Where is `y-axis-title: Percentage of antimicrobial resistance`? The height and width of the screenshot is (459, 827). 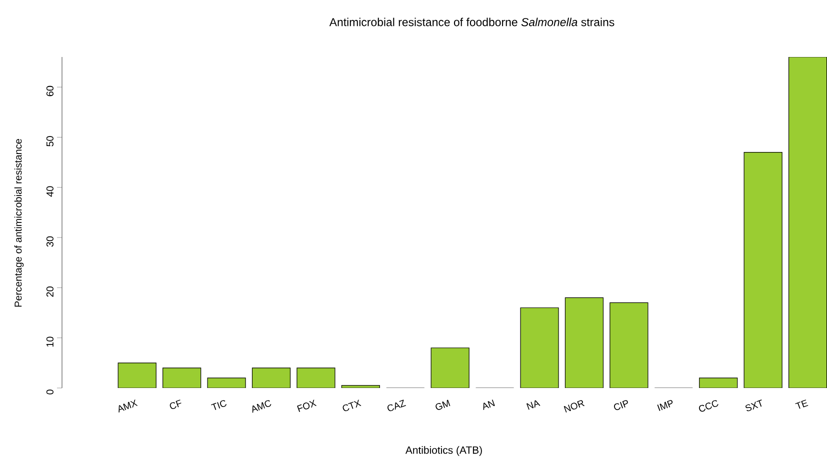 y-axis-title: Percentage of antimicrobial resistance is located at coordinates (19, 222).